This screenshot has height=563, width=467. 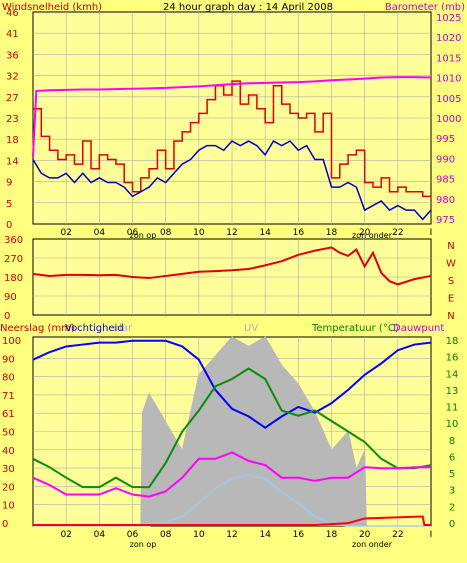 I want to click on left-tick-label: 40, so click(x=8, y=451).